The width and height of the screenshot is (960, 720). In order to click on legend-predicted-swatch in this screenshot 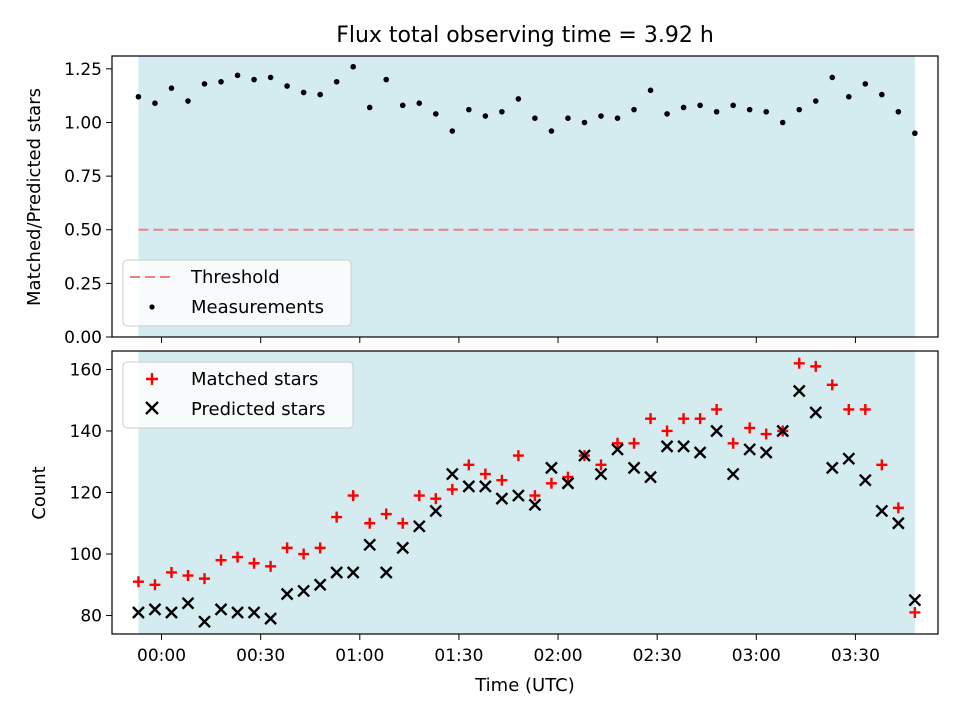, I will do `click(152, 408)`.